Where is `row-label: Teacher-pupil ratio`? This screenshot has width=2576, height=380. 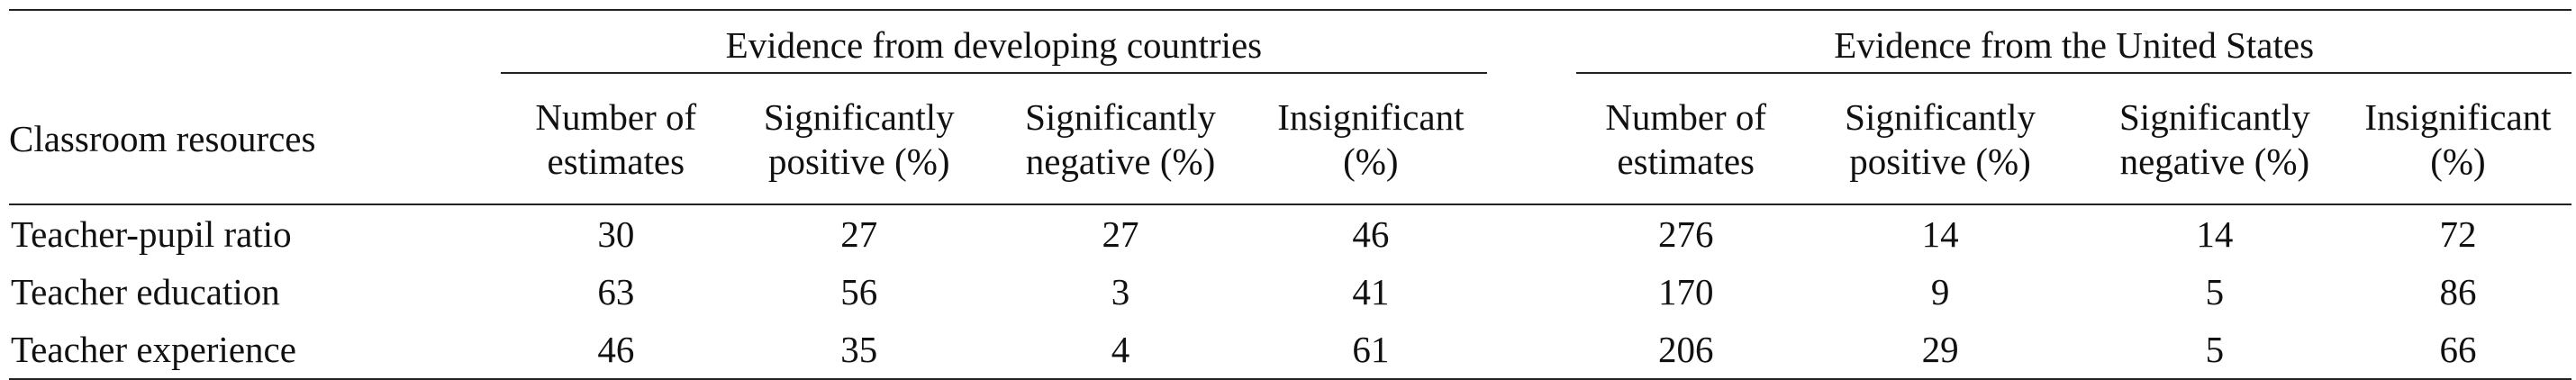
row-label: Teacher-pupil ratio is located at coordinates (151, 234).